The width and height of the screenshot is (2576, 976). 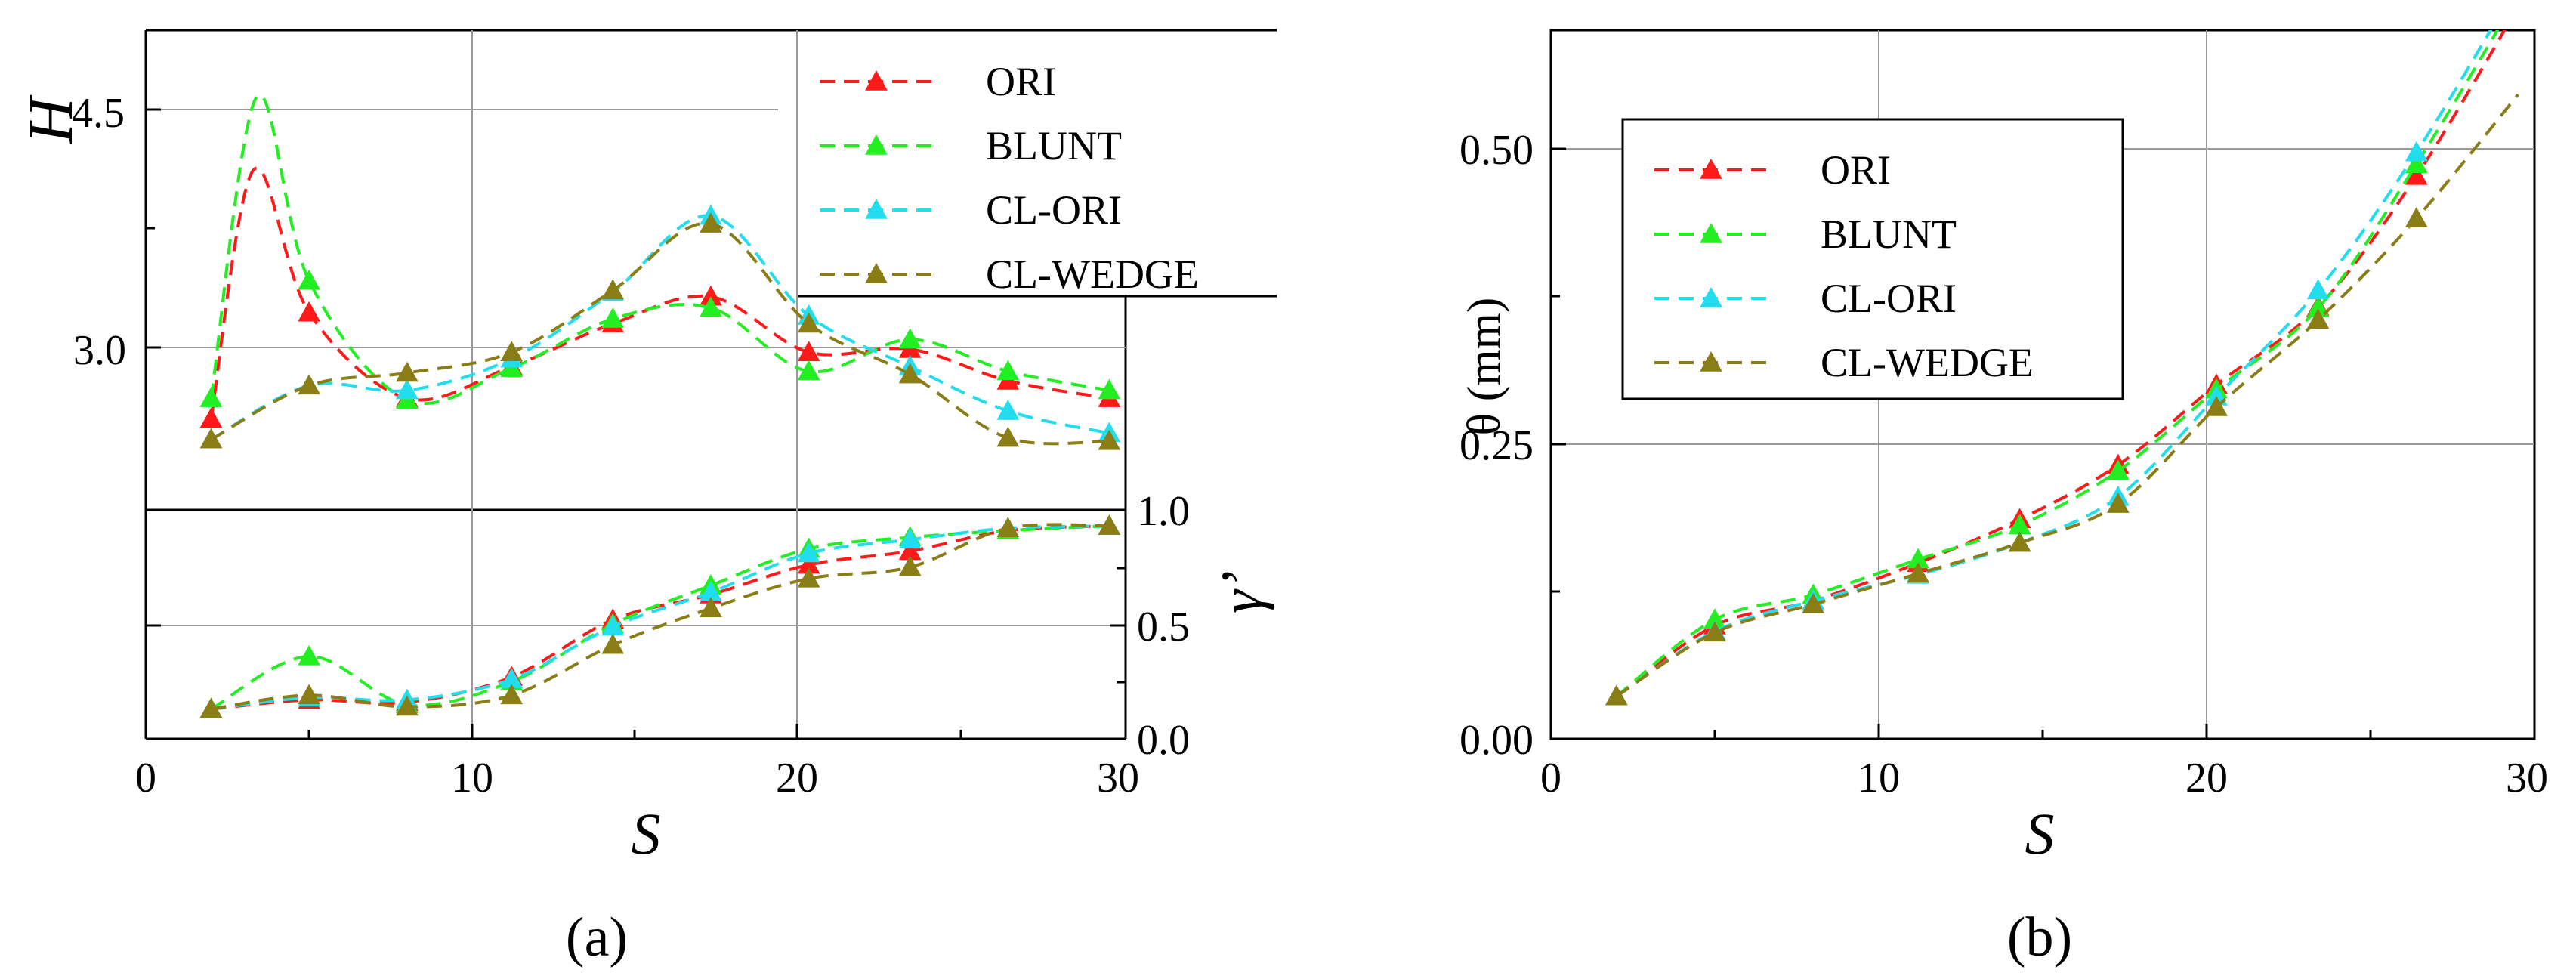 I want to click on legendA-marker-ori, so click(x=876, y=80).